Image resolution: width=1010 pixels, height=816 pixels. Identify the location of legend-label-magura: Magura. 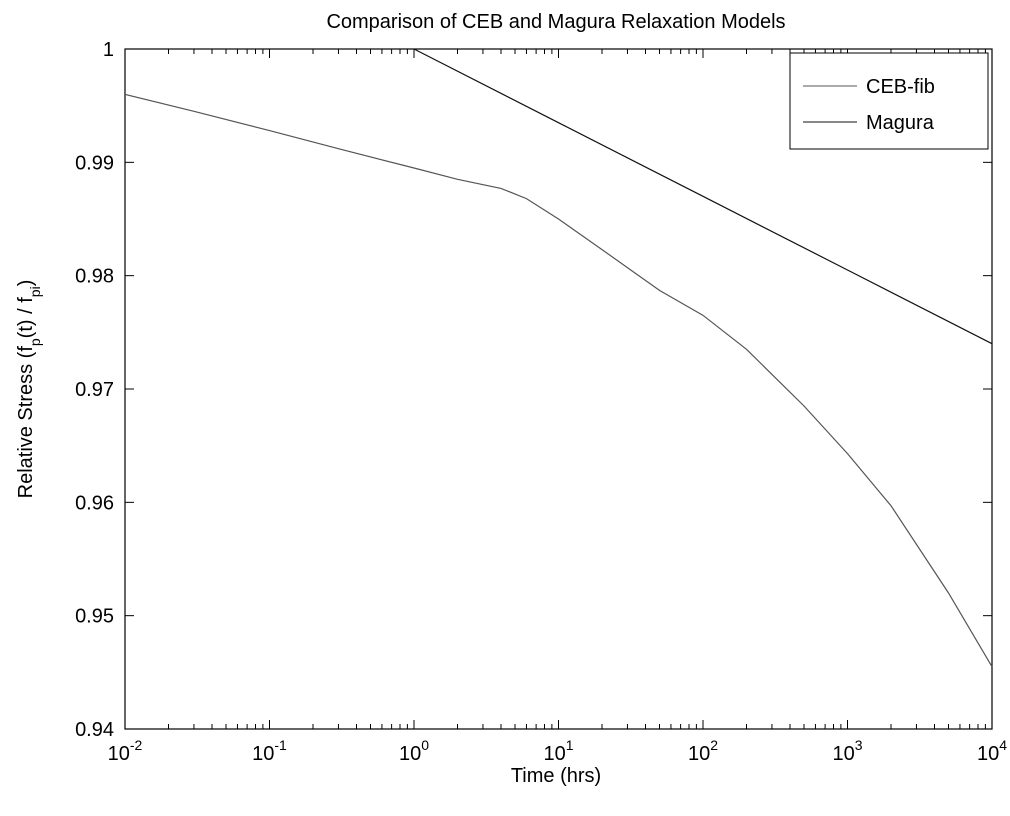
(900, 123).